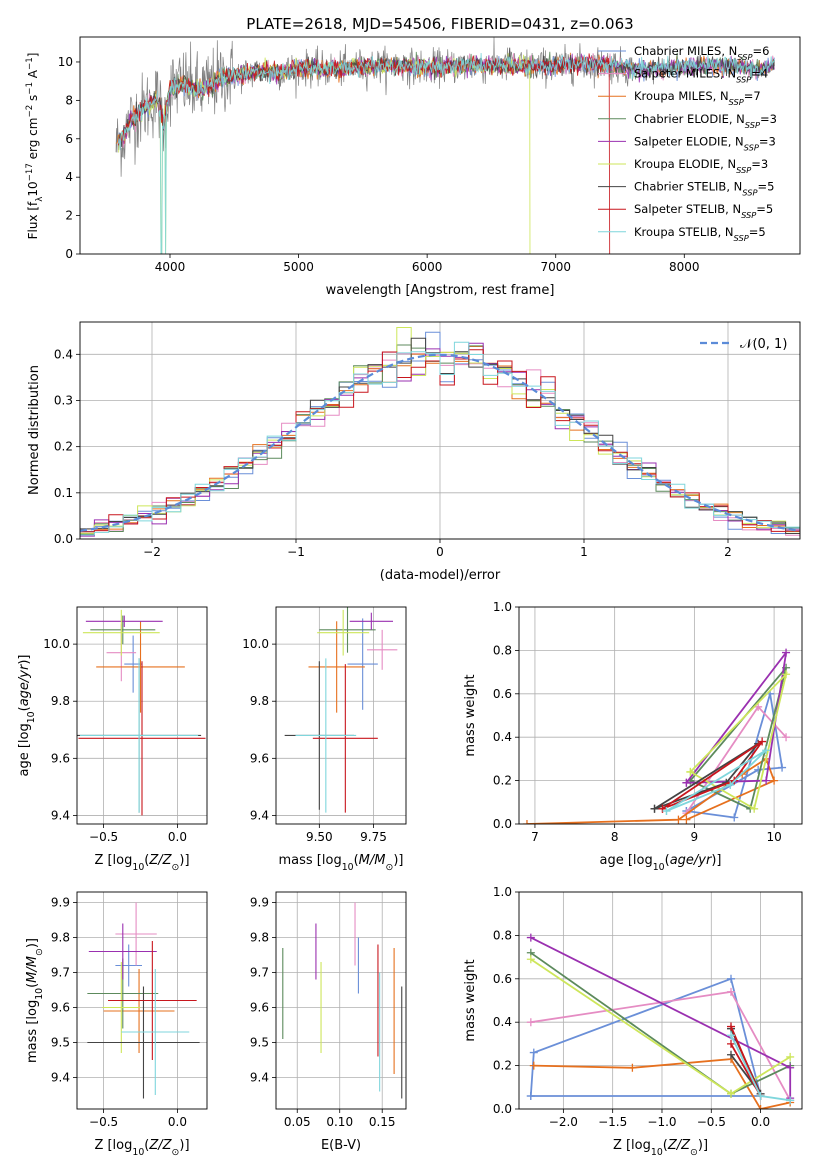 This screenshot has height=1170, width=819. What do you see at coordinates (341, 863) in the screenshot?
I see `x-axis-label: mass [log10(M/M⊙)]` at bounding box center [341, 863].